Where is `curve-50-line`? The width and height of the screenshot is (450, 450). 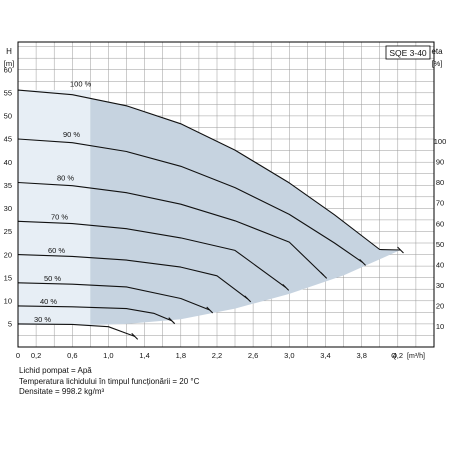 curve-50-line is located at coordinates (113, 296).